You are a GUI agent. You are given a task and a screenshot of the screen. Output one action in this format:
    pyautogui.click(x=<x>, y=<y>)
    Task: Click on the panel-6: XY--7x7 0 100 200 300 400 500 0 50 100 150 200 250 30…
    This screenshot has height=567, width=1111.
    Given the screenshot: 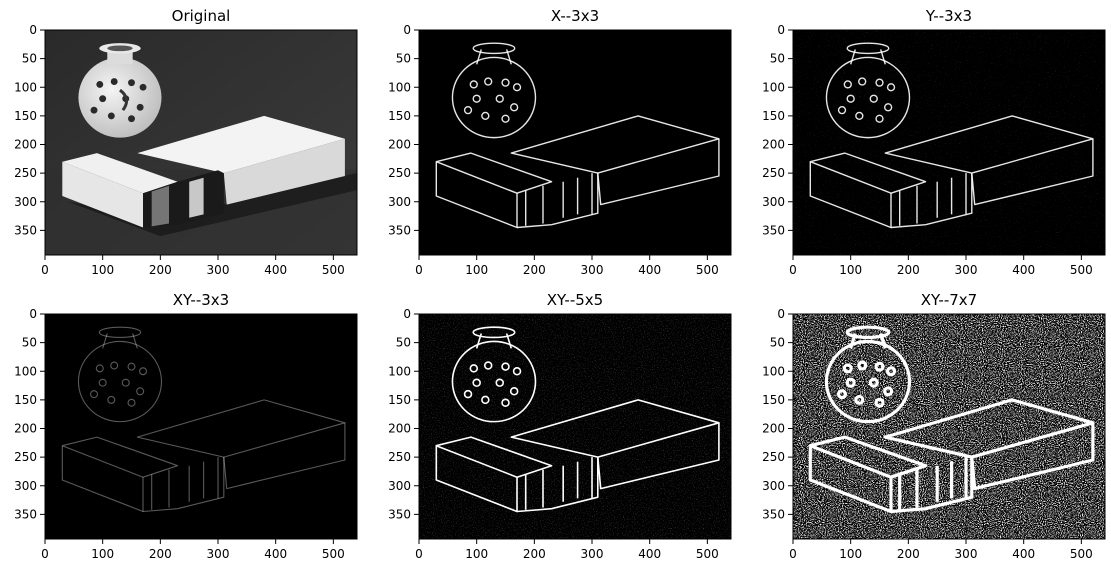 What is the action you would take?
    pyautogui.click(x=934, y=426)
    